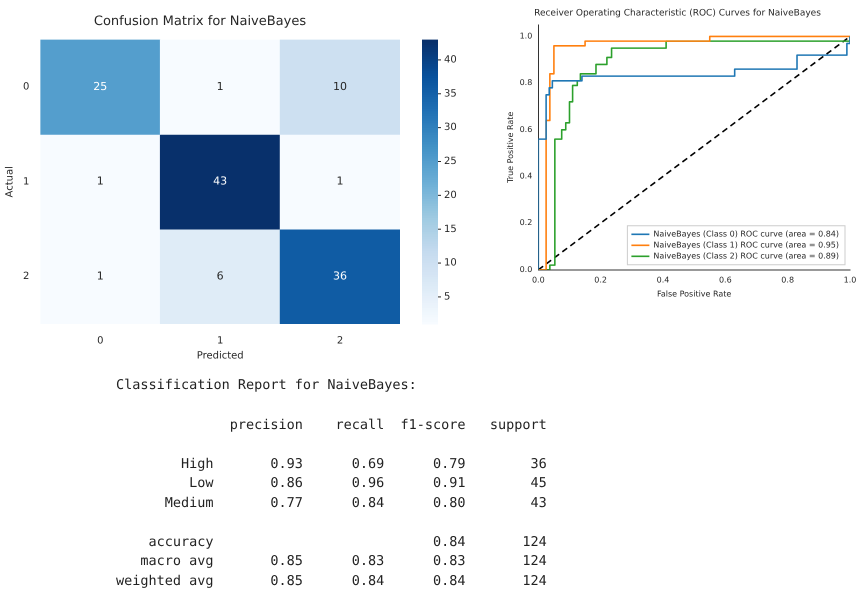 This screenshot has width=862, height=594. Describe the element at coordinates (850, 280) in the screenshot. I see `x-tick-label: 1.0` at that location.